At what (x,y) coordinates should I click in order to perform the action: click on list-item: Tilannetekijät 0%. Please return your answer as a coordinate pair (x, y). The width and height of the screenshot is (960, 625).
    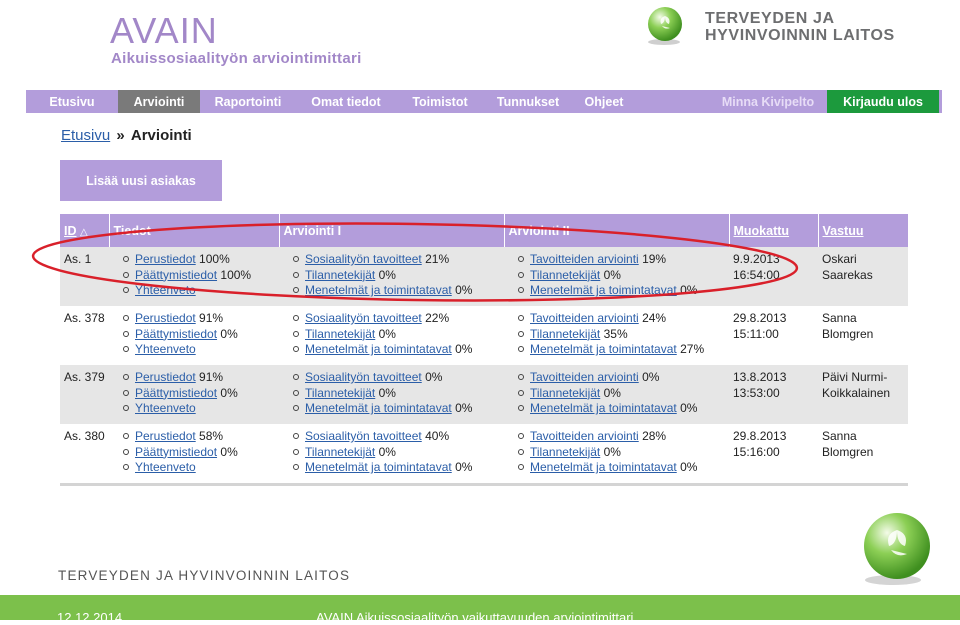
    Looking at the image, I should click on (391, 453).